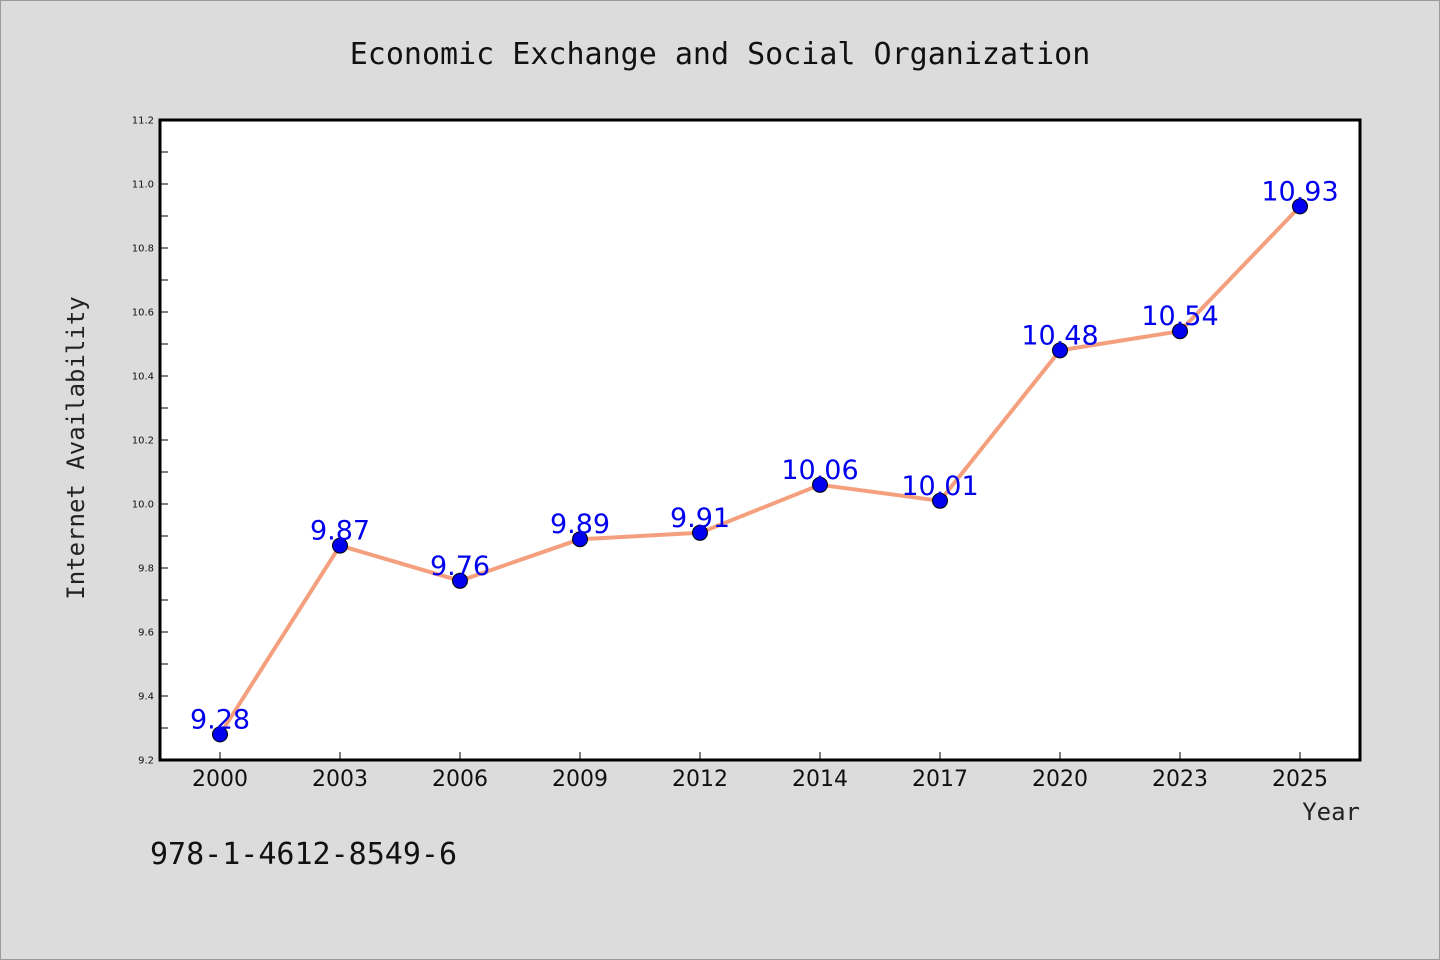 Image resolution: width=1440 pixels, height=960 pixels. Describe the element at coordinates (460, 779) in the screenshot. I see `x-tick-label: 2006` at that location.